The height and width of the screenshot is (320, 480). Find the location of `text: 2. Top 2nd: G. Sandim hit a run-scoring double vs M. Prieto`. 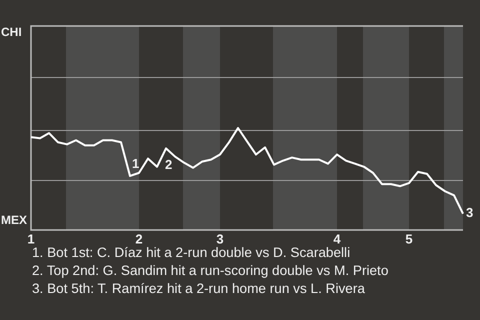

text: 2. Top 2nd: G. Sandim hit a run-scoring double vs M. Prieto is located at coordinates (210, 271).